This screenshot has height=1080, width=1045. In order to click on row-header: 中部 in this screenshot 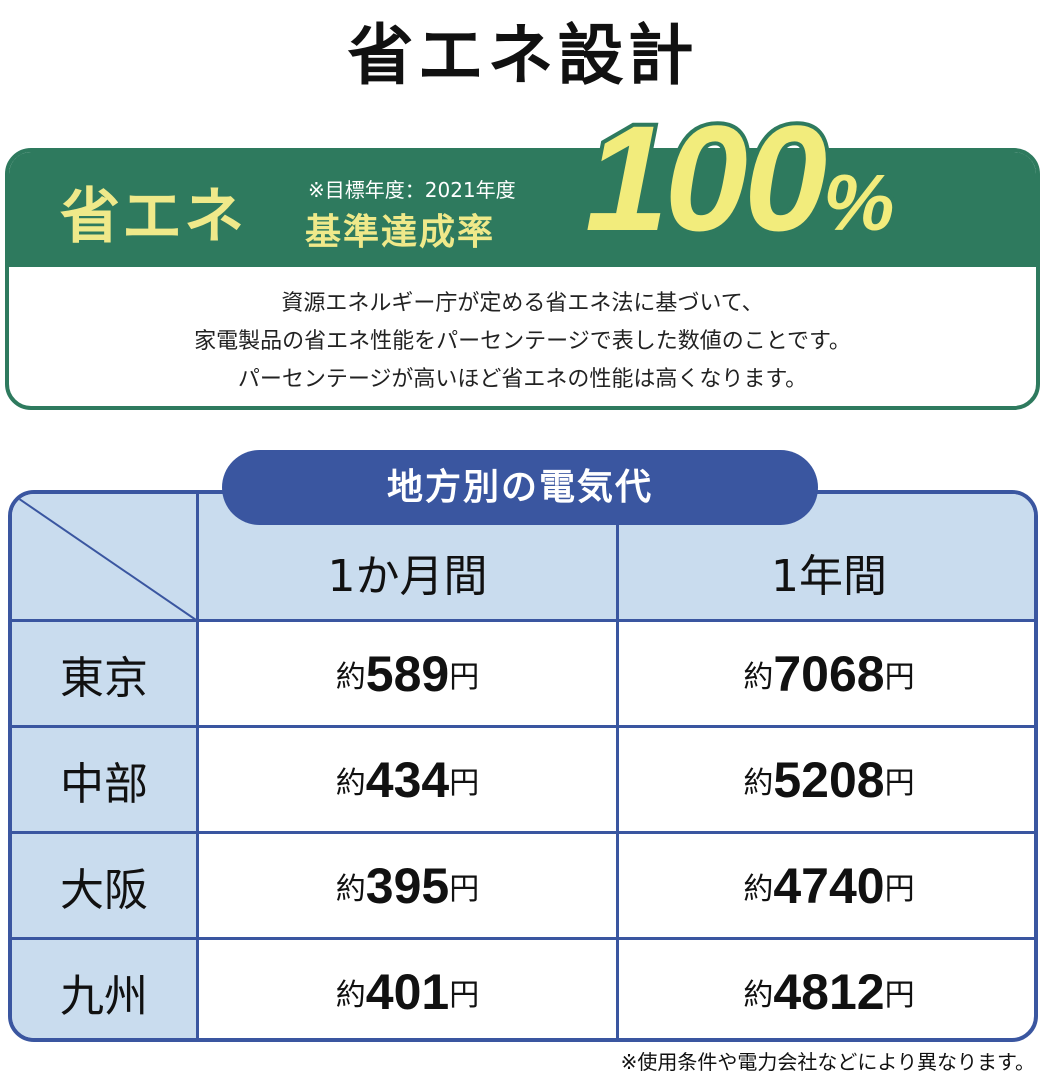, I will do `click(105, 781)`.